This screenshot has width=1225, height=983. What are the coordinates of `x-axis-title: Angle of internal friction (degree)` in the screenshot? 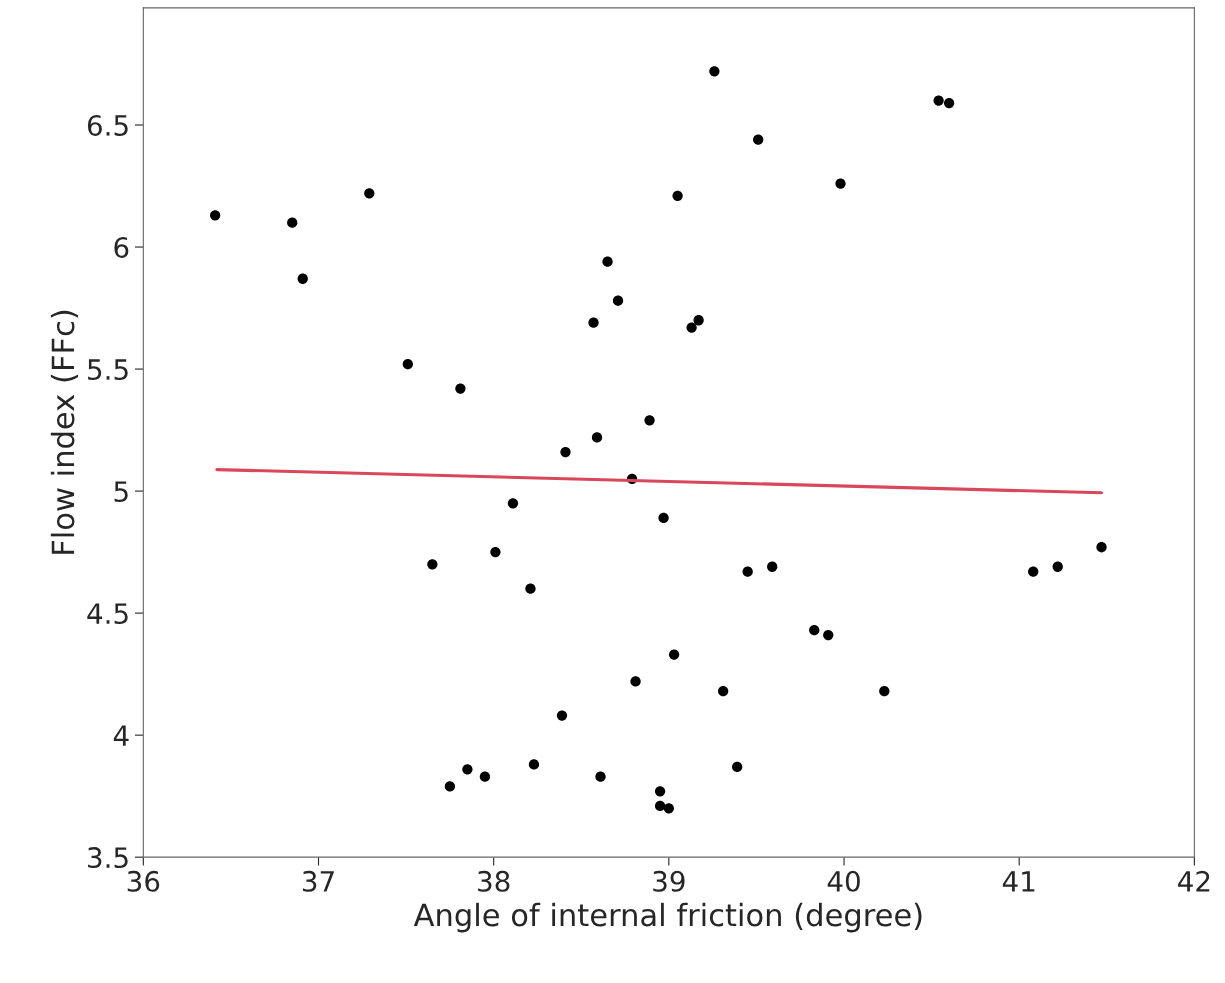 It's located at (667, 917).